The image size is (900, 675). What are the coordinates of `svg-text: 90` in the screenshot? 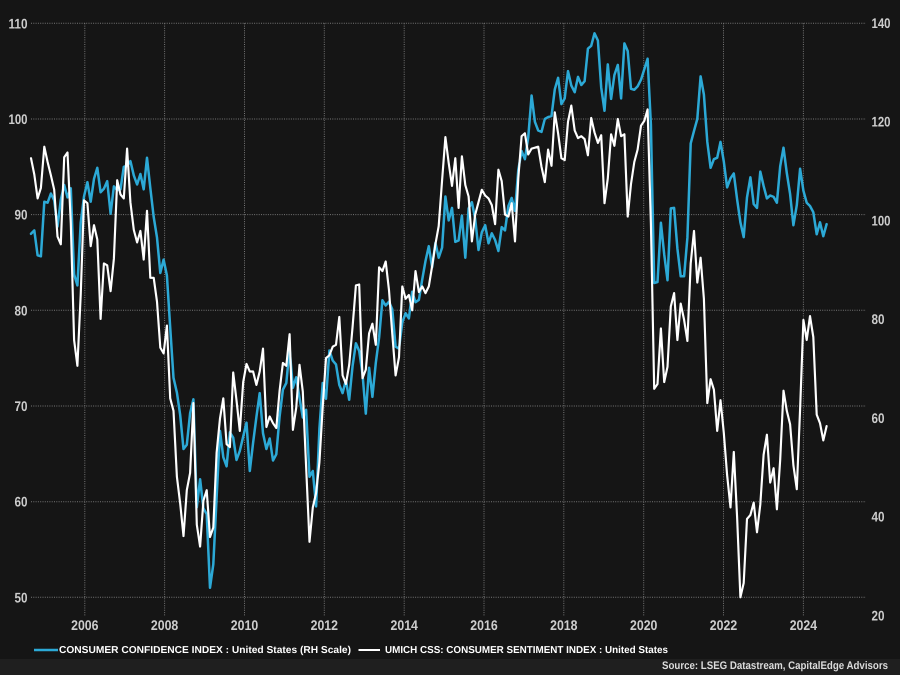 It's located at (21, 215).